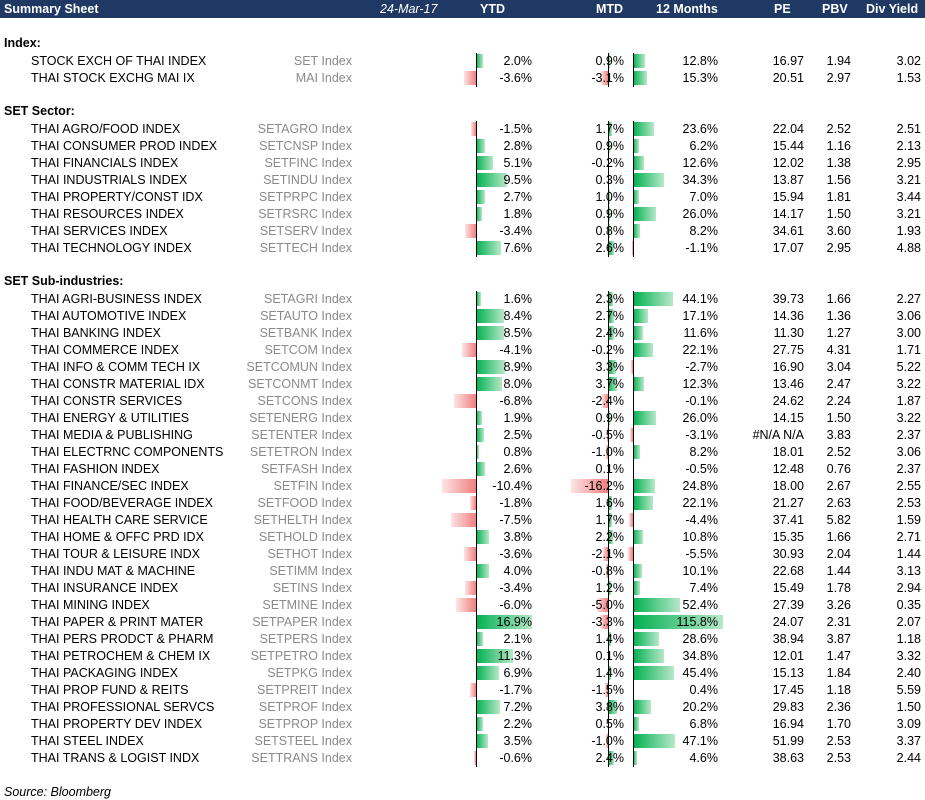 This screenshot has height=800, width=925. I want to click on twelve-month-value: 20.2%, so click(700, 707).